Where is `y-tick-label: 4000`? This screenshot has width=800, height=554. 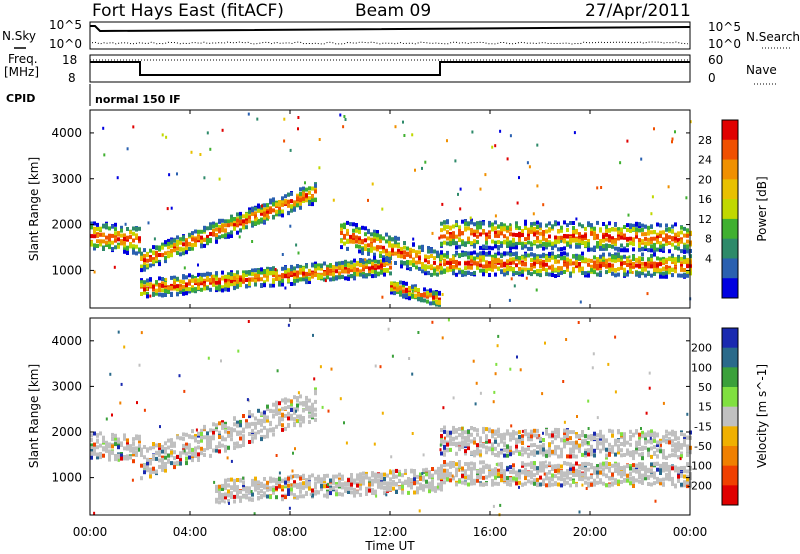 y-tick-label: 4000 is located at coordinates (66, 133).